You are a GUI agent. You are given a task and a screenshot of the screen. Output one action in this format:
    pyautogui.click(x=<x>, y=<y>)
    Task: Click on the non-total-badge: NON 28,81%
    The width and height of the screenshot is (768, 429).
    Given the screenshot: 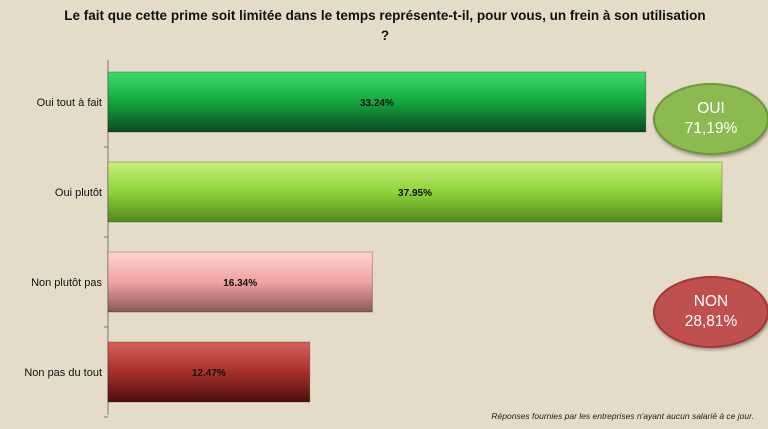 What is the action you would take?
    pyautogui.click(x=710, y=312)
    